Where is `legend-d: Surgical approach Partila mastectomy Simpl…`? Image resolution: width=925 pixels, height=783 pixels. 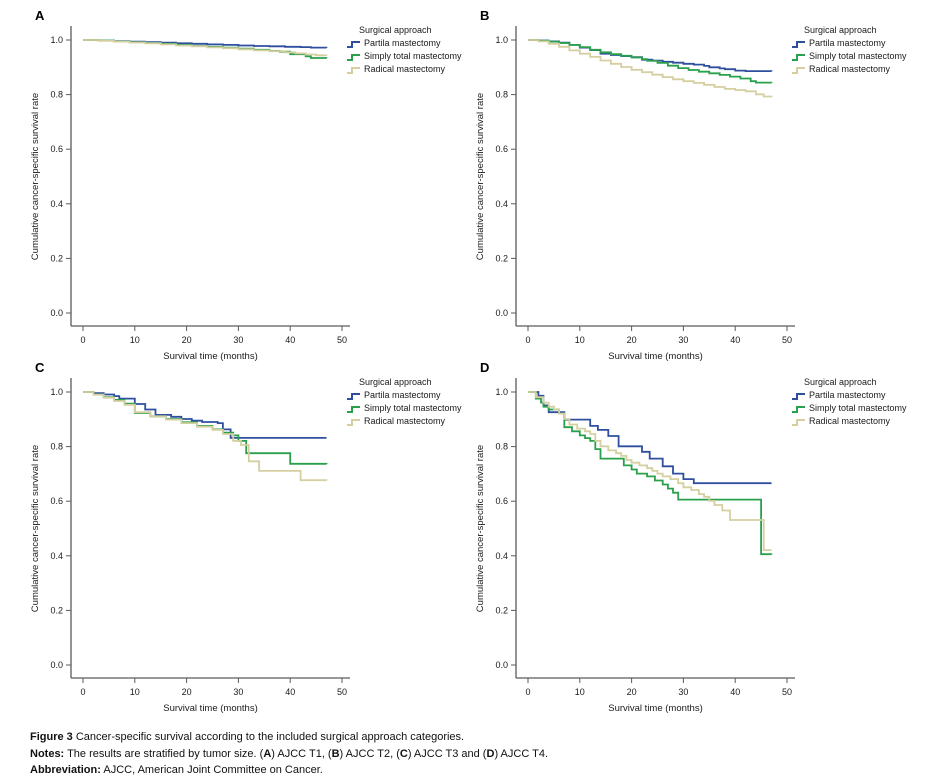
legend-d: Surgical approach Partila mastectomy Simpl… is located at coordinates (858, 402).